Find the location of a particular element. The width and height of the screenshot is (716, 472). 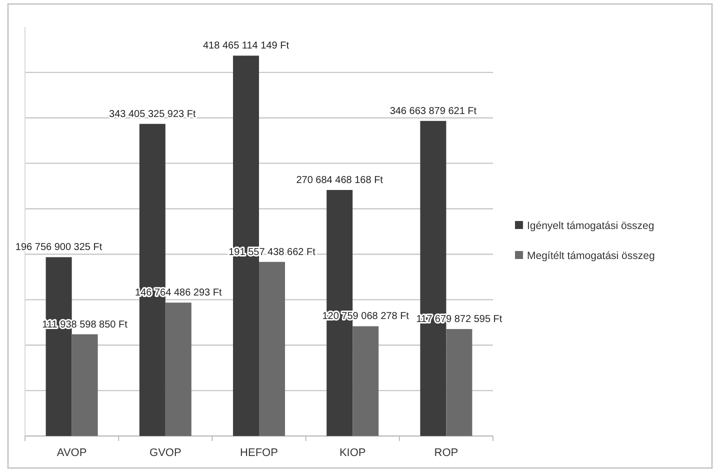

x-tick-label: HEFOP is located at coordinates (259, 452).